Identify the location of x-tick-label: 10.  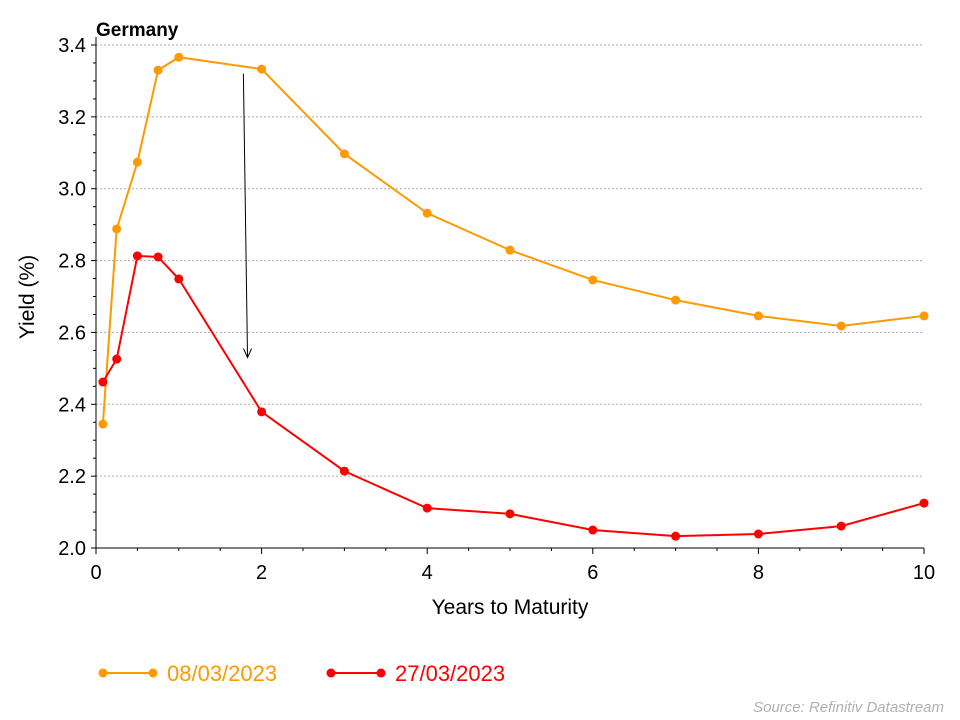
(924, 573).